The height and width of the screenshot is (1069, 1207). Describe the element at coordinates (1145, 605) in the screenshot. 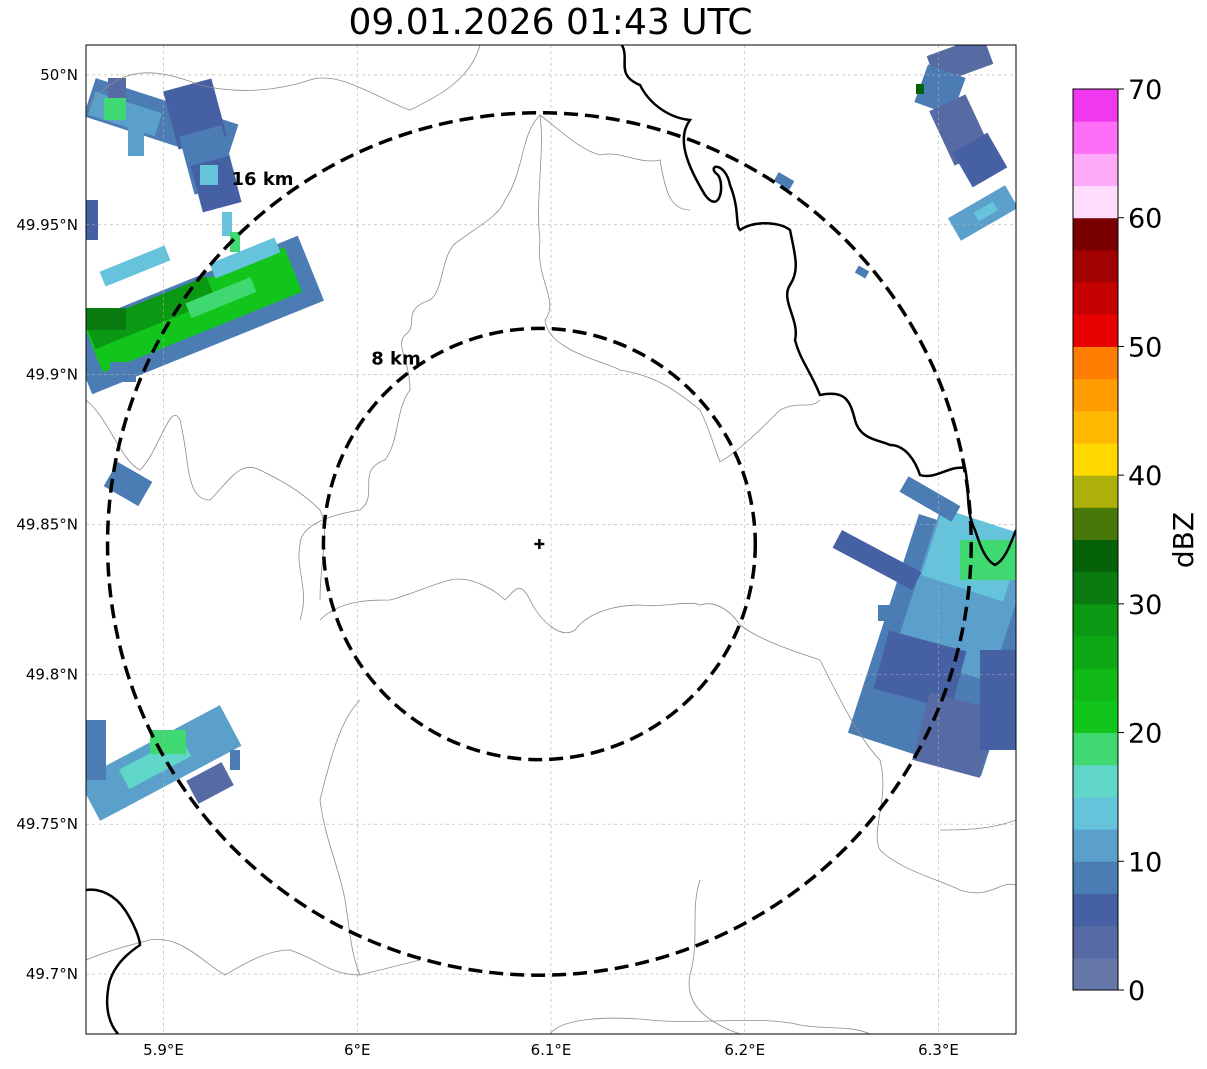

I see `colorbar-tick-label: 30` at that location.